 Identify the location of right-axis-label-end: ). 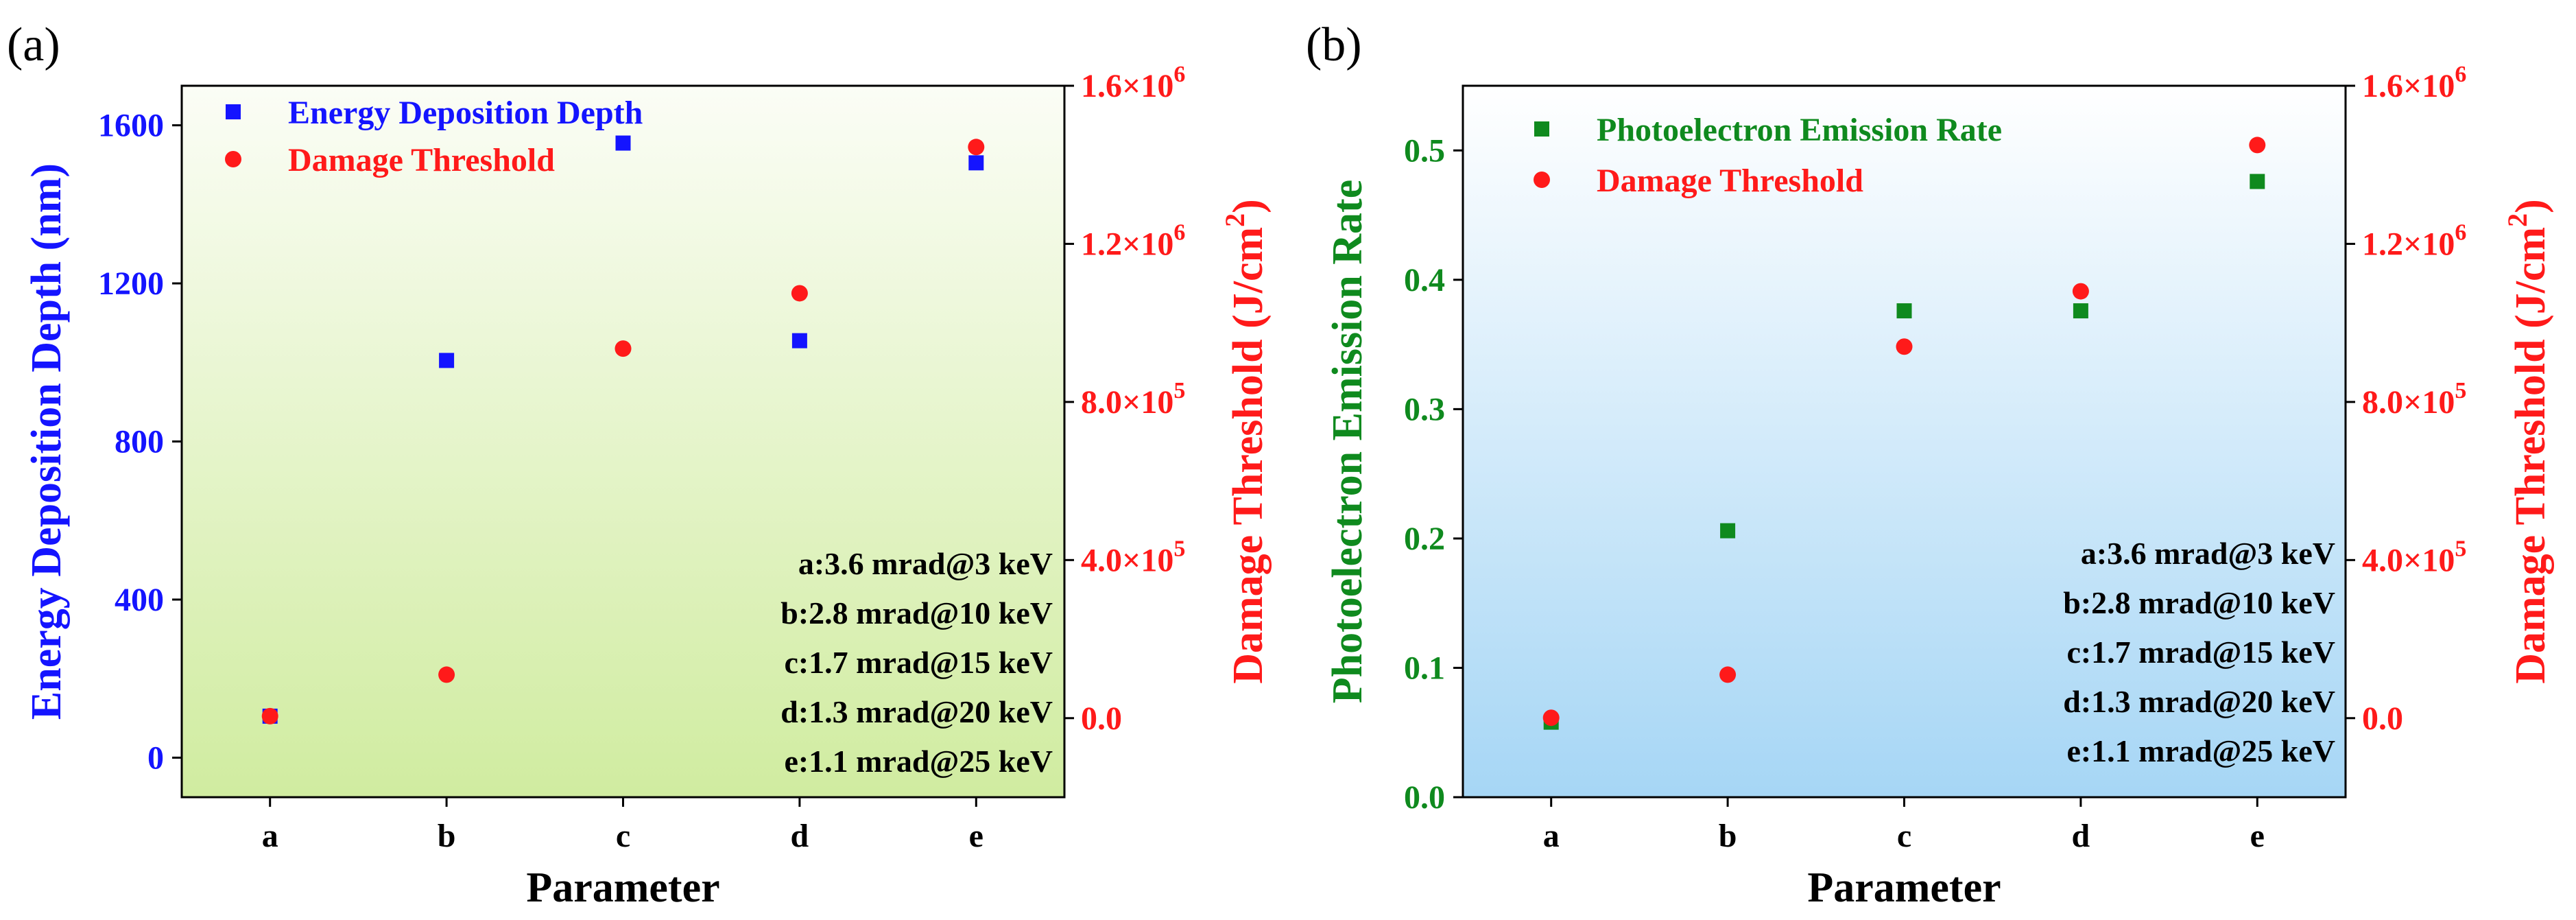
(2530, 206).